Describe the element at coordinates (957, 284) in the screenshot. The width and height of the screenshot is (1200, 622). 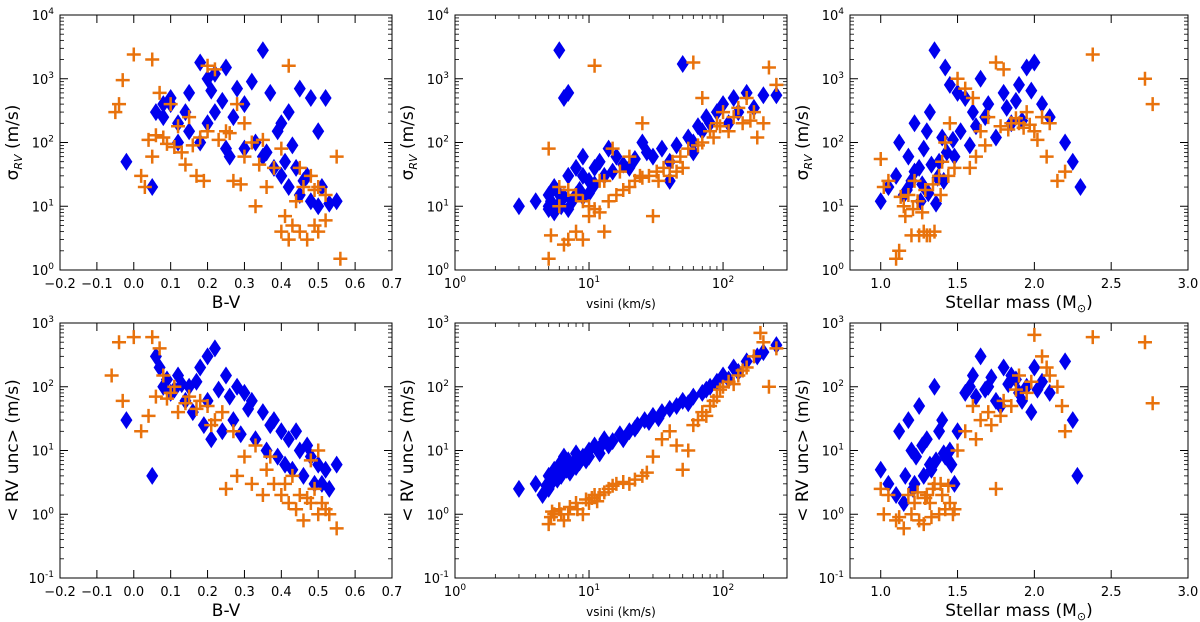
I see `xtick-label: 1.5` at that location.